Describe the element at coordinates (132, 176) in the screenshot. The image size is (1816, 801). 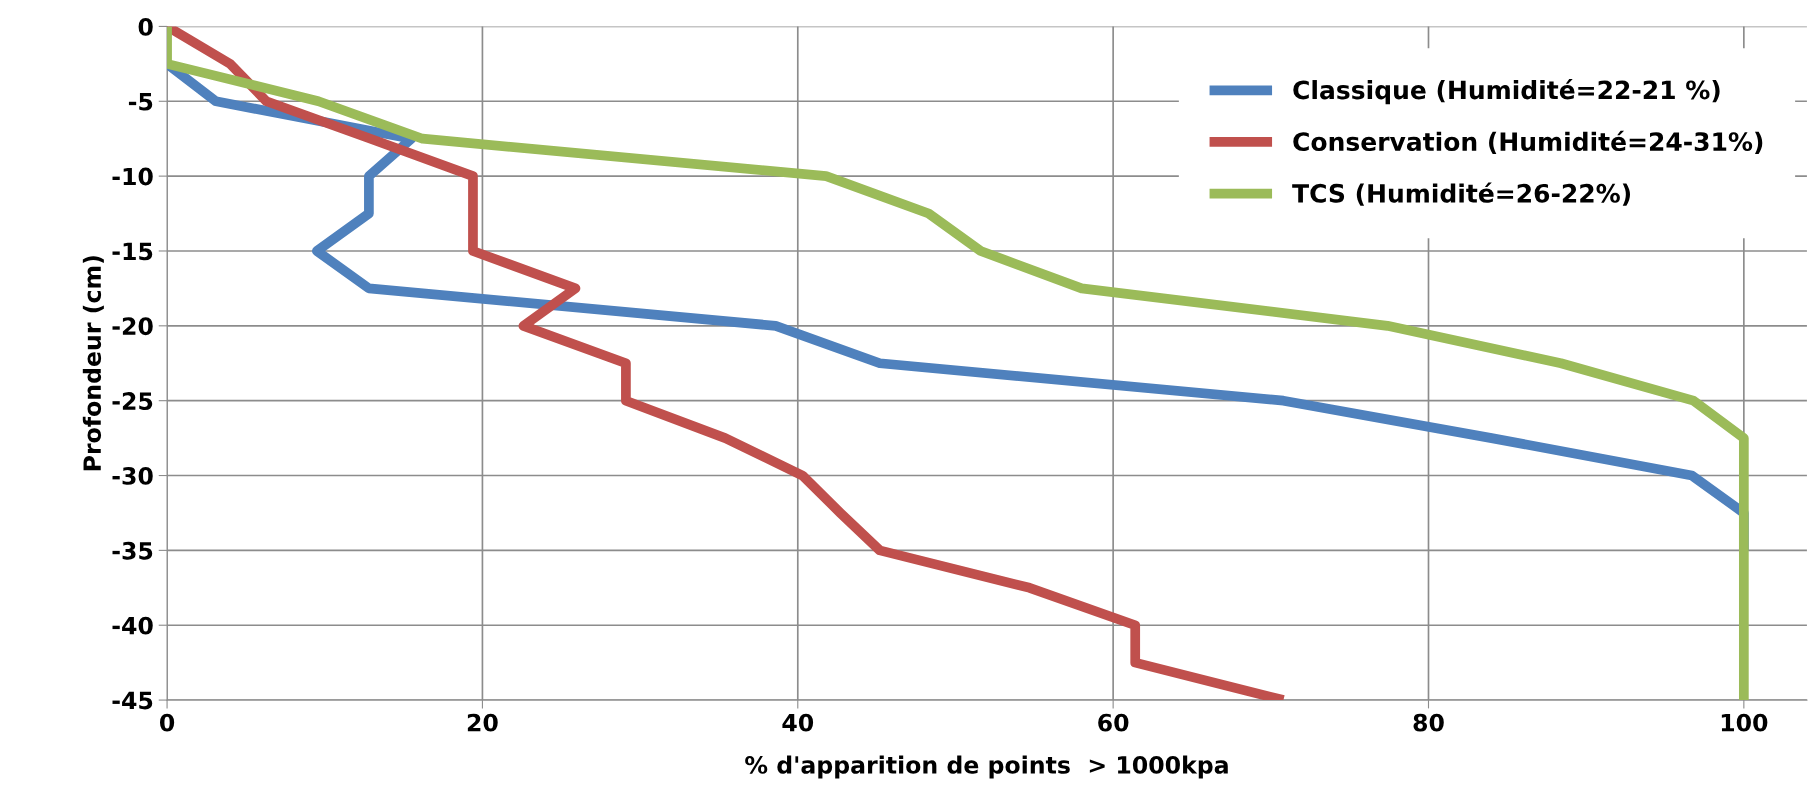
I see `y-tick-label: -10` at that location.